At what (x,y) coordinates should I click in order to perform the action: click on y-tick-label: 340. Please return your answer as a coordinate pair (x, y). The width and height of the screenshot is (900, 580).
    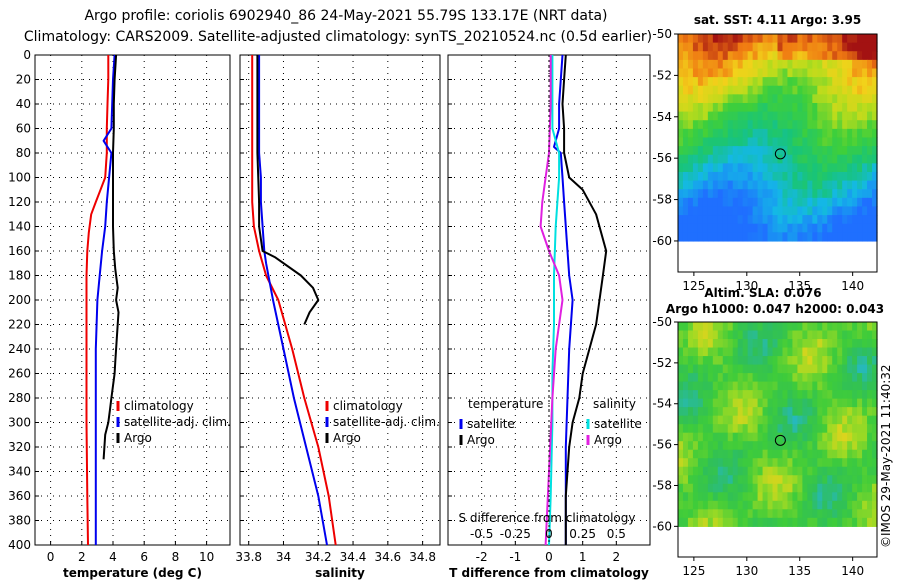
    Looking at the image, I should click on (19, 472).